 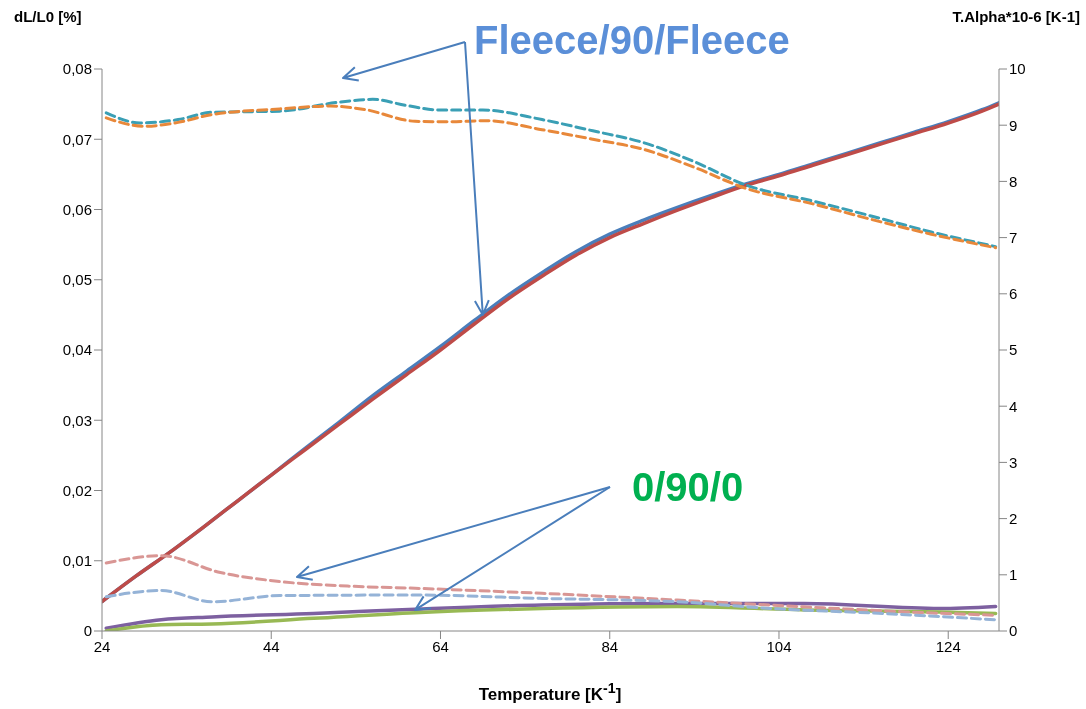 I want to click on y2-tick-label: 5, so click(x=1013, y=350).